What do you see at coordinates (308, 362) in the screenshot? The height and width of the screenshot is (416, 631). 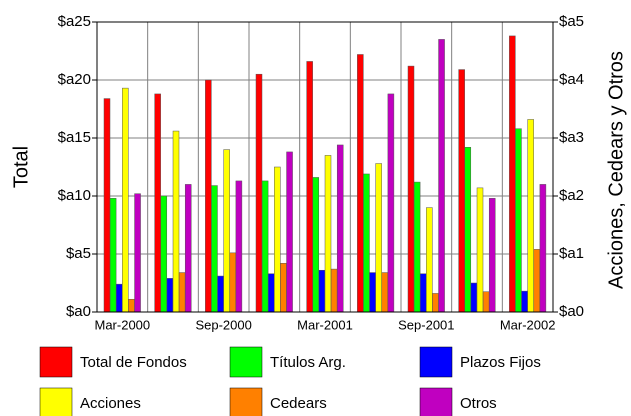 I see `legend-label: Títulos Arg.` at bounding box center [308, 362].